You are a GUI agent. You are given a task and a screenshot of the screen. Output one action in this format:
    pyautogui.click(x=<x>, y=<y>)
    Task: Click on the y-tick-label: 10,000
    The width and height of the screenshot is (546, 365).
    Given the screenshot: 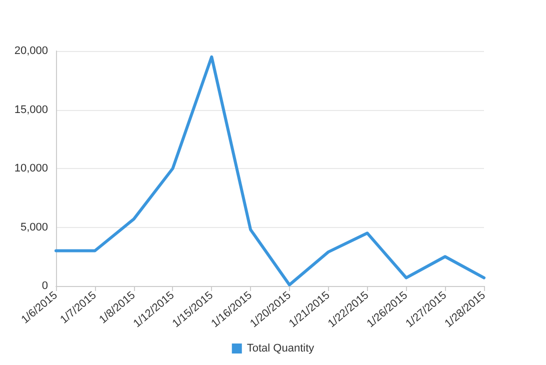 What is the action you would take?
    pyautogui.click(x=31, y=168)
    